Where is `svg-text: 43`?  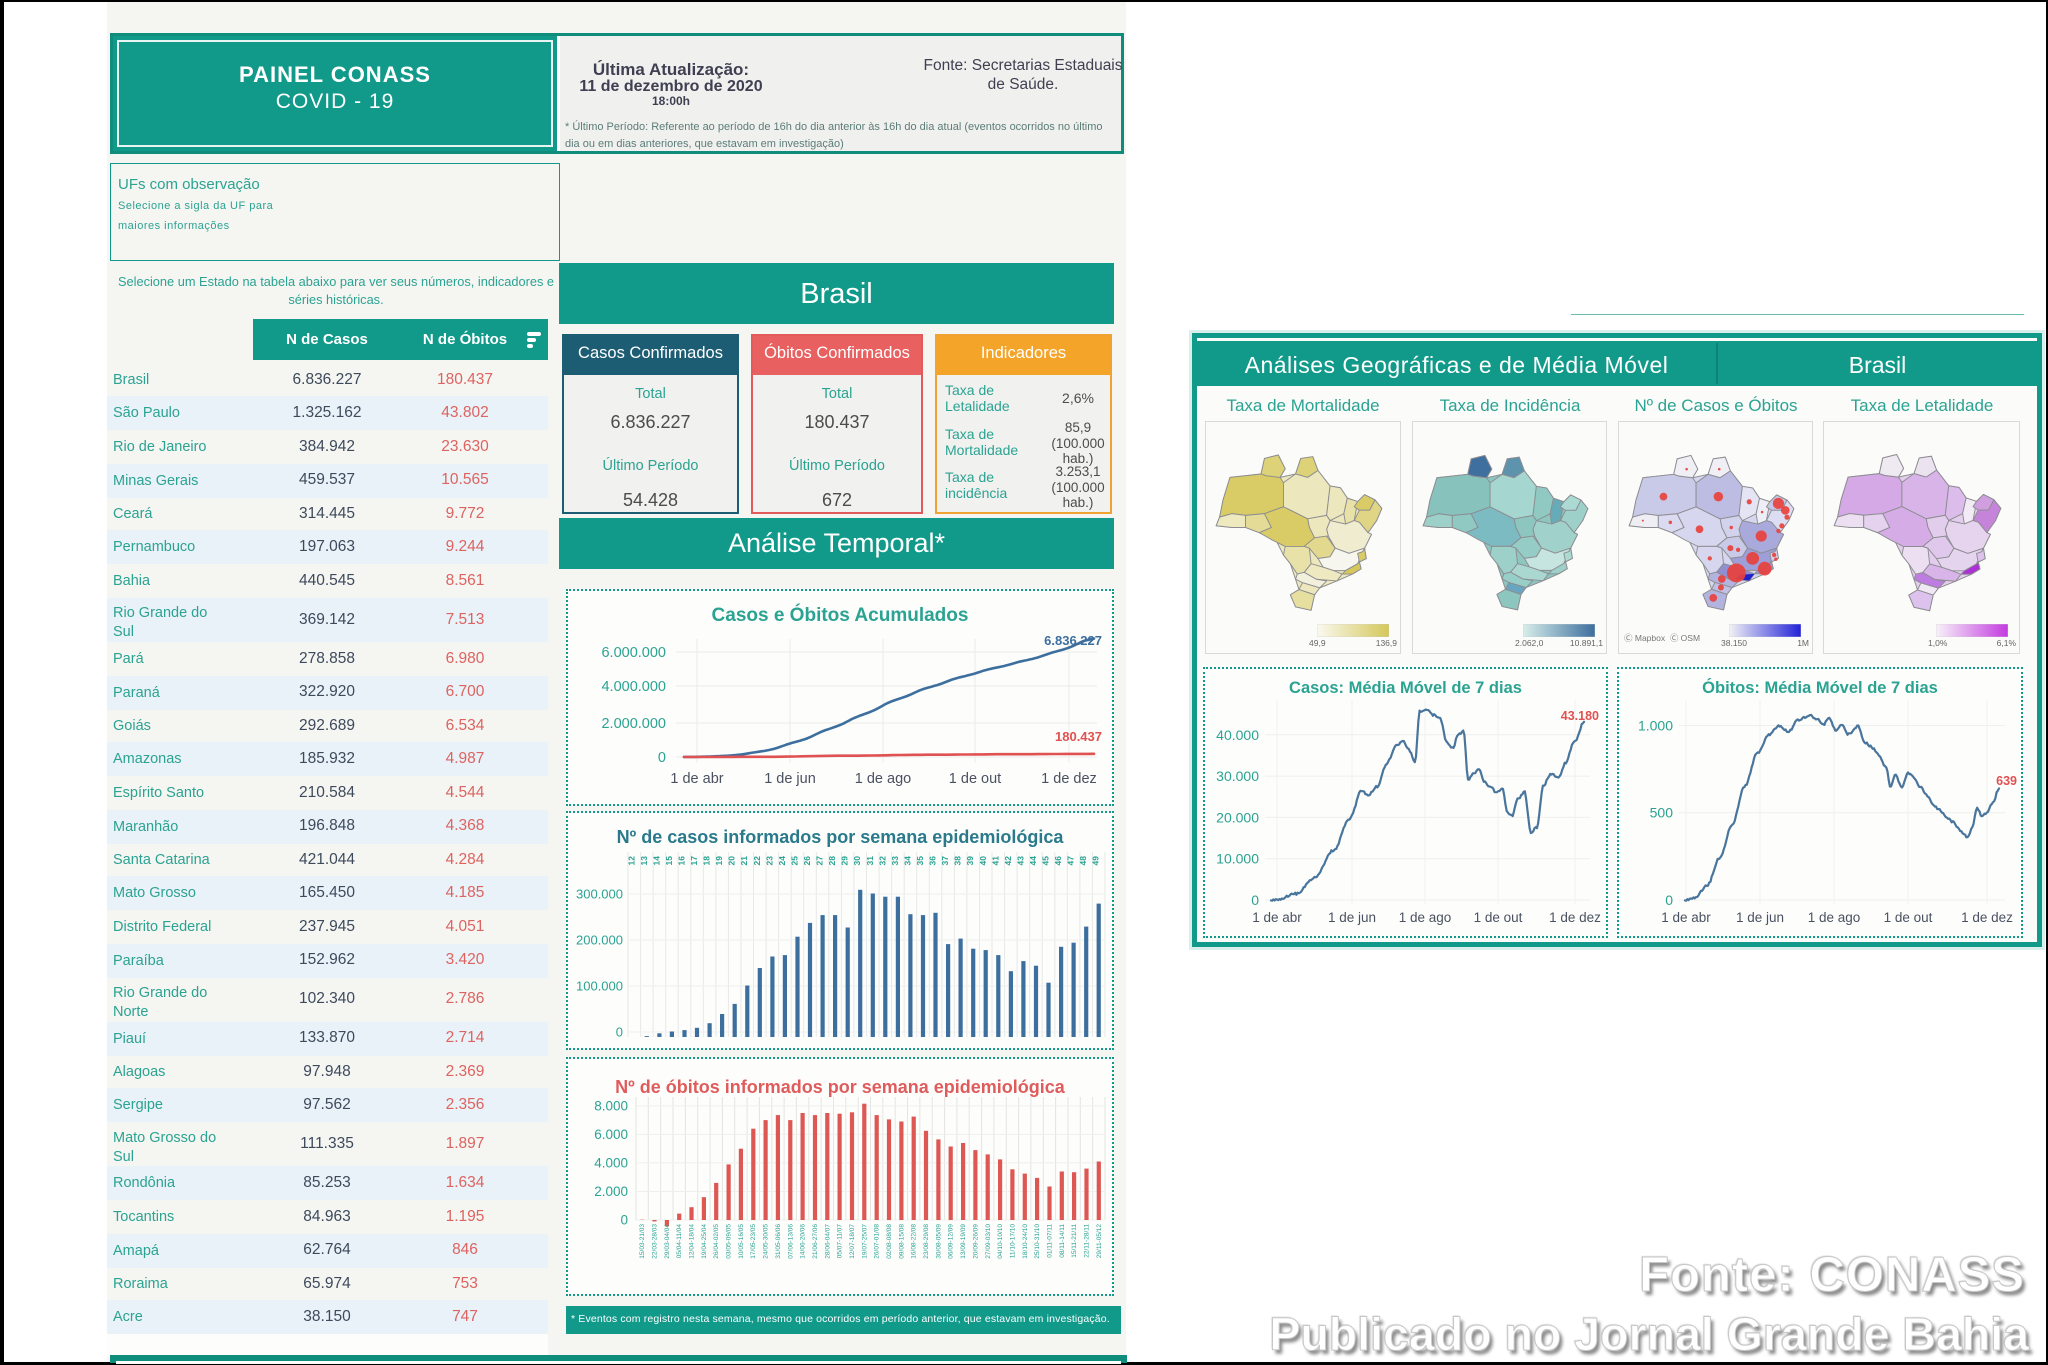
svg-text: 43 is located at coordinates (1020, 861).